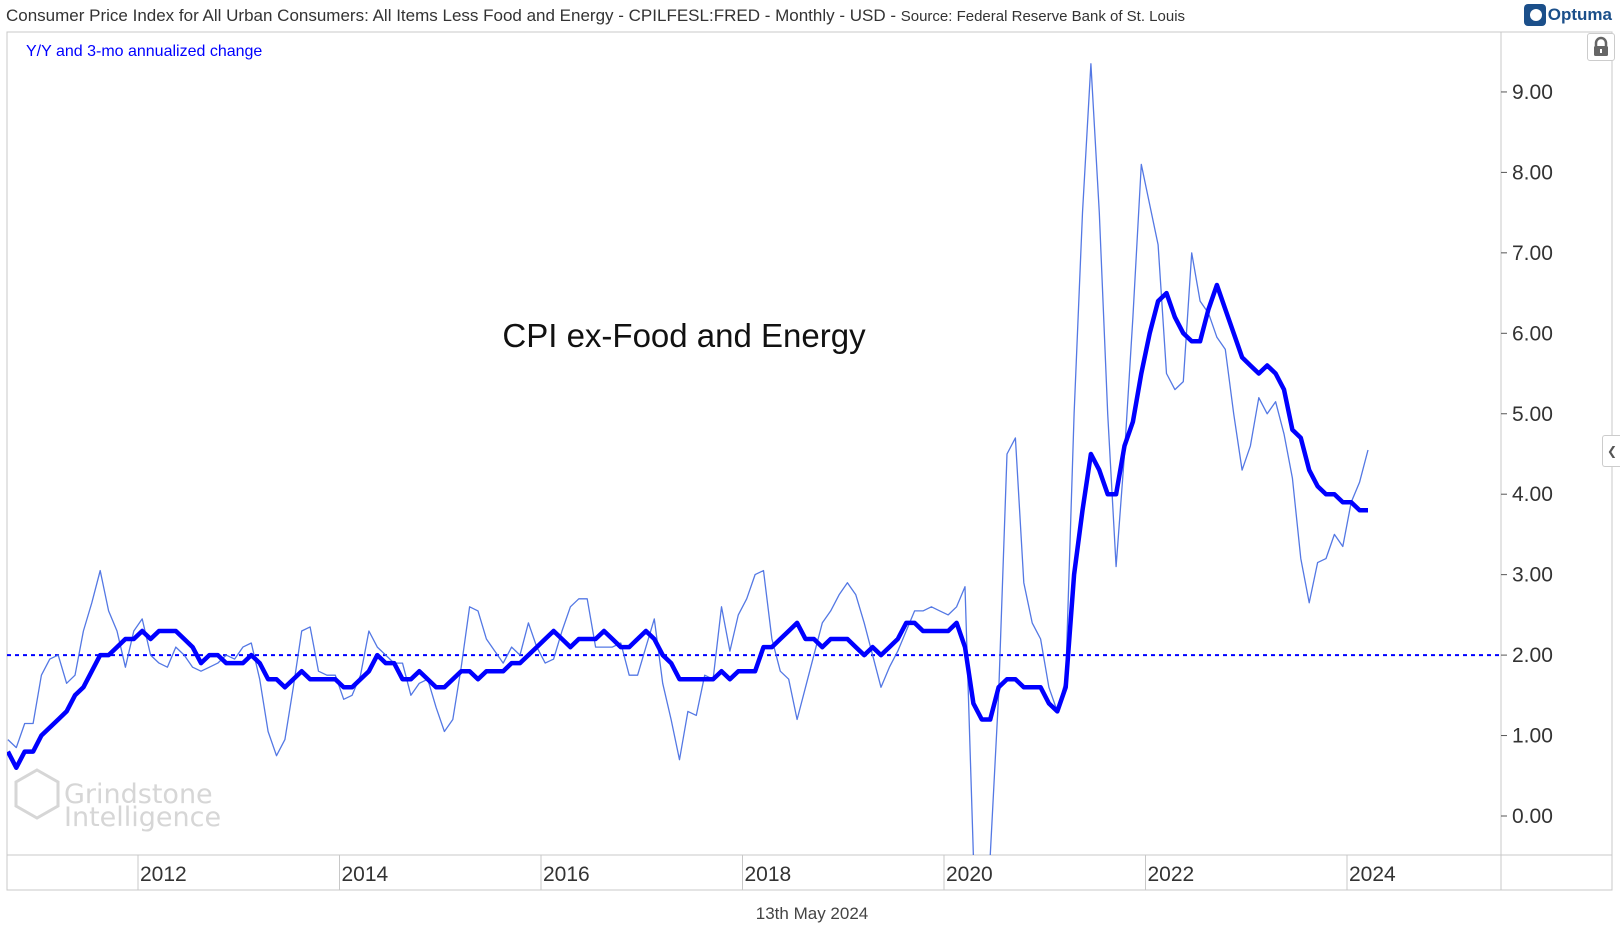 The height and width of the screenshot is (928, 1620). What do you see at coordinates (1534, 15) in the screenshot?
I see `optuma-logo-mark-icon` at bounding box center [1534, 15].